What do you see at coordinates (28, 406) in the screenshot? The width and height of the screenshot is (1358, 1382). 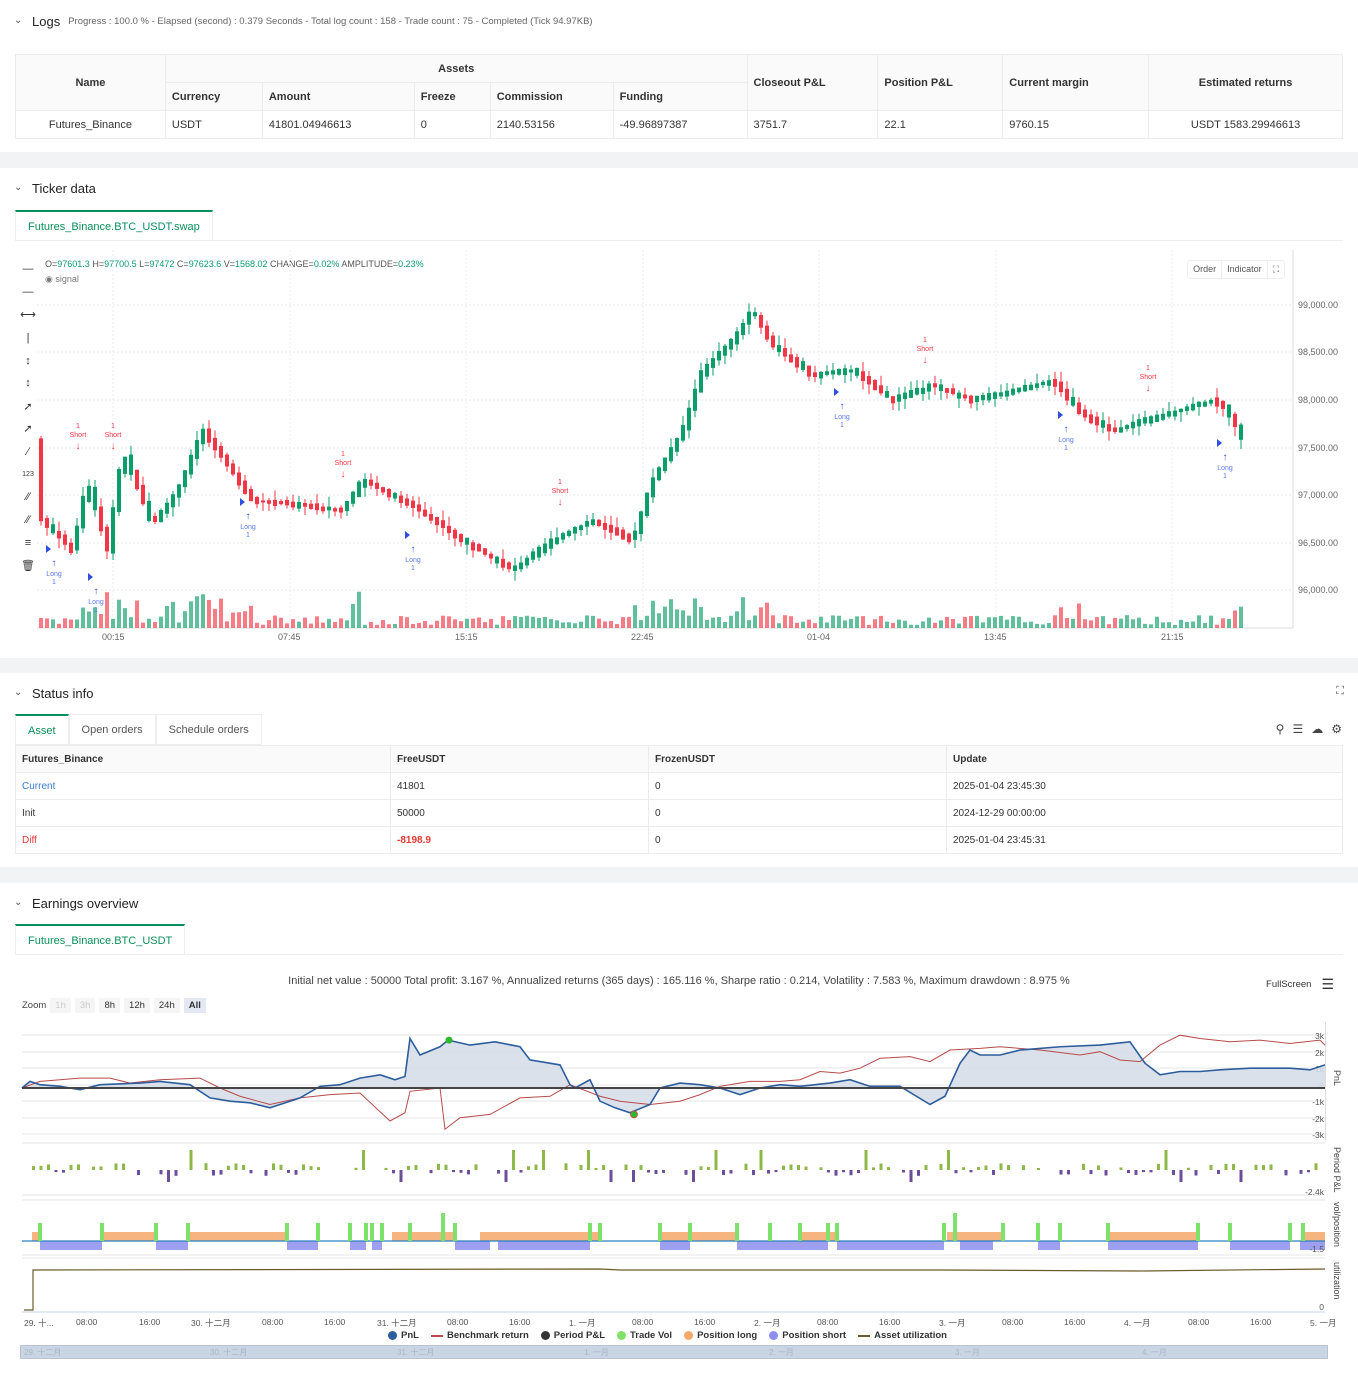 I see `trend-line-icon: ➚` at bounding box center [28, 406].